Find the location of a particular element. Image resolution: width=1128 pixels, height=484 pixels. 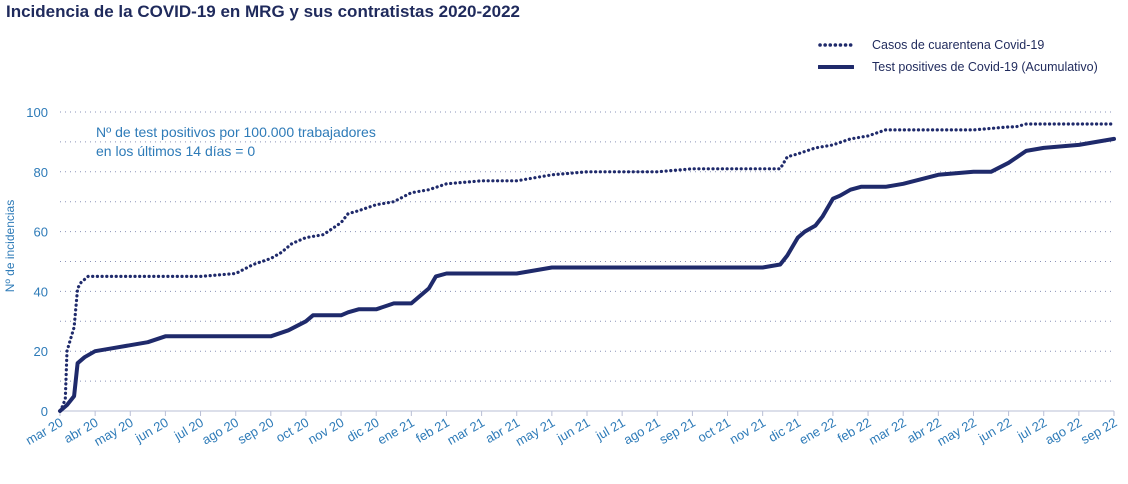

x-tick-label: ago 22 is located at coordinates (1063, 431).